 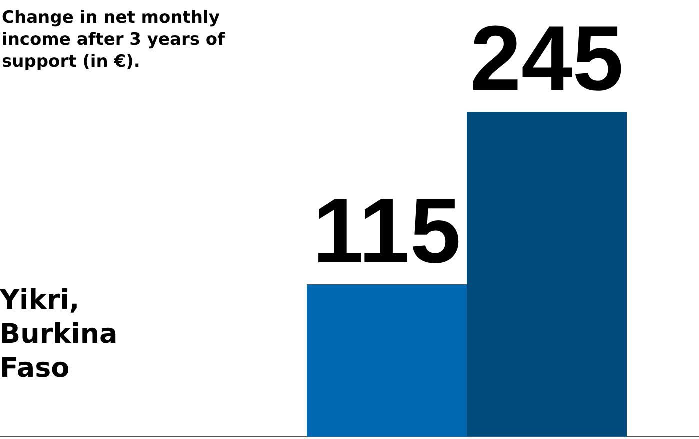 What do you see at coordinates (59, 334) in the screenshot?
I see `text: Yikri, Burkina Faso` at bounding box center [59, 334].